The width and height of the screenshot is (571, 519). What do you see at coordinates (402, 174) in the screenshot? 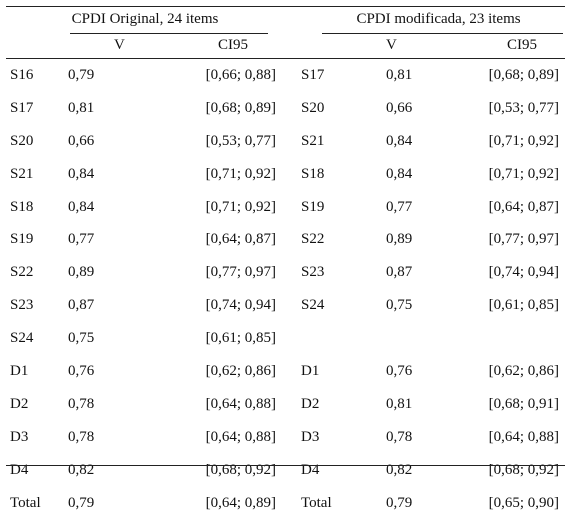
I see `v-modified-cell: 0,84` at bounding box center [402, 174].